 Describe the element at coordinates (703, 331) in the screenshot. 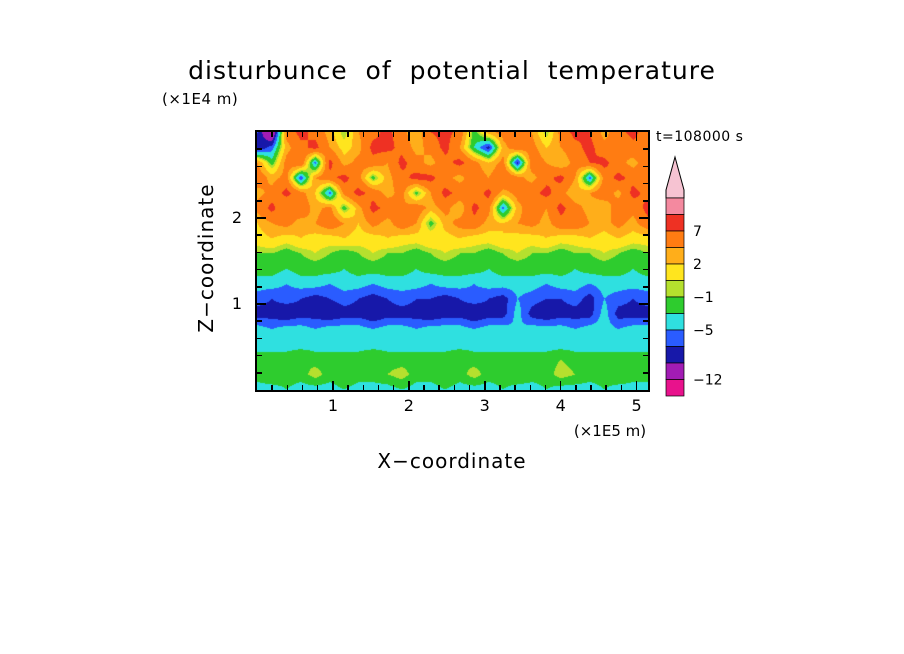

I see `colorbar-label: −5` at that location.